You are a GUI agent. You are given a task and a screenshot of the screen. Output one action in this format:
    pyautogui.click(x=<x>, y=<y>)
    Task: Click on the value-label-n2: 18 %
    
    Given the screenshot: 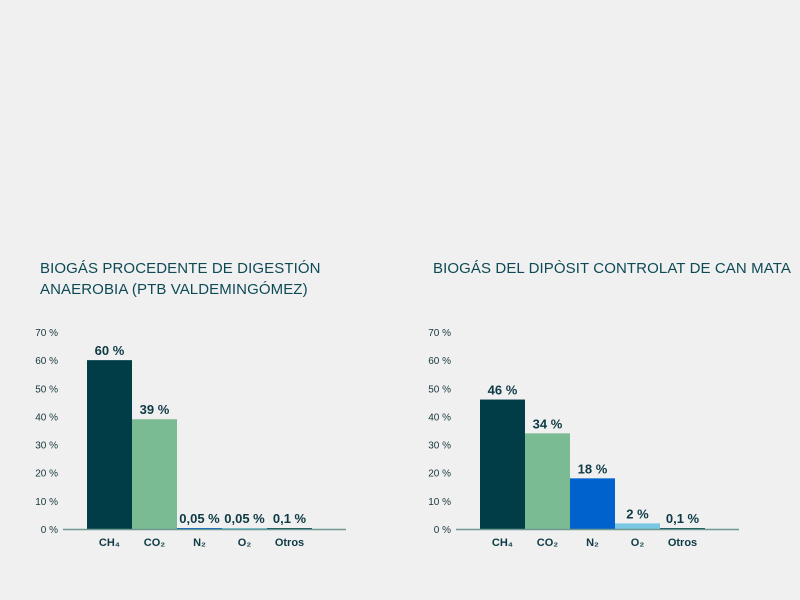 What is the action you would take?
    pyautogui.click(x=593, y=468)
    